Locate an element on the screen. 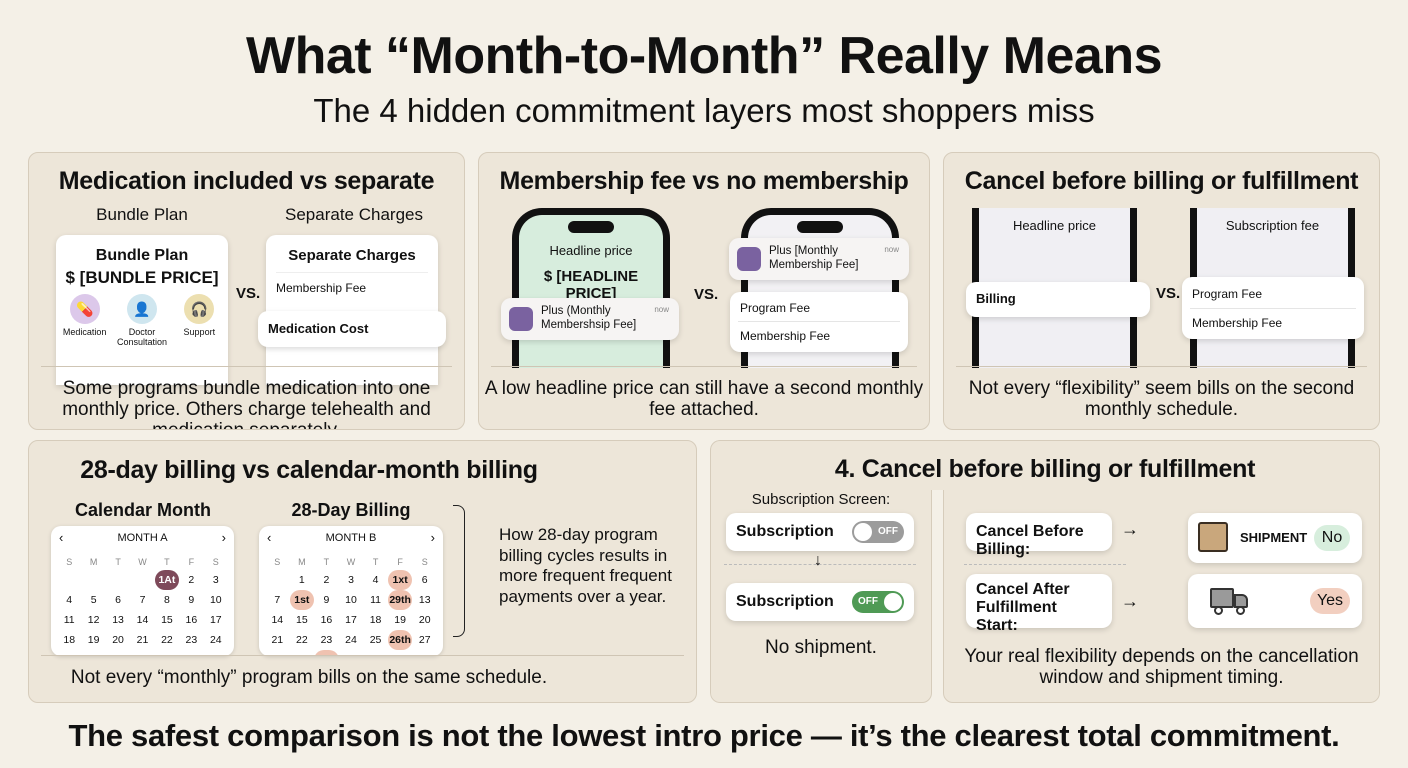 This screenshot has height=768, width=1408. toggle-state: OFF is located at coordinates (888, 531).